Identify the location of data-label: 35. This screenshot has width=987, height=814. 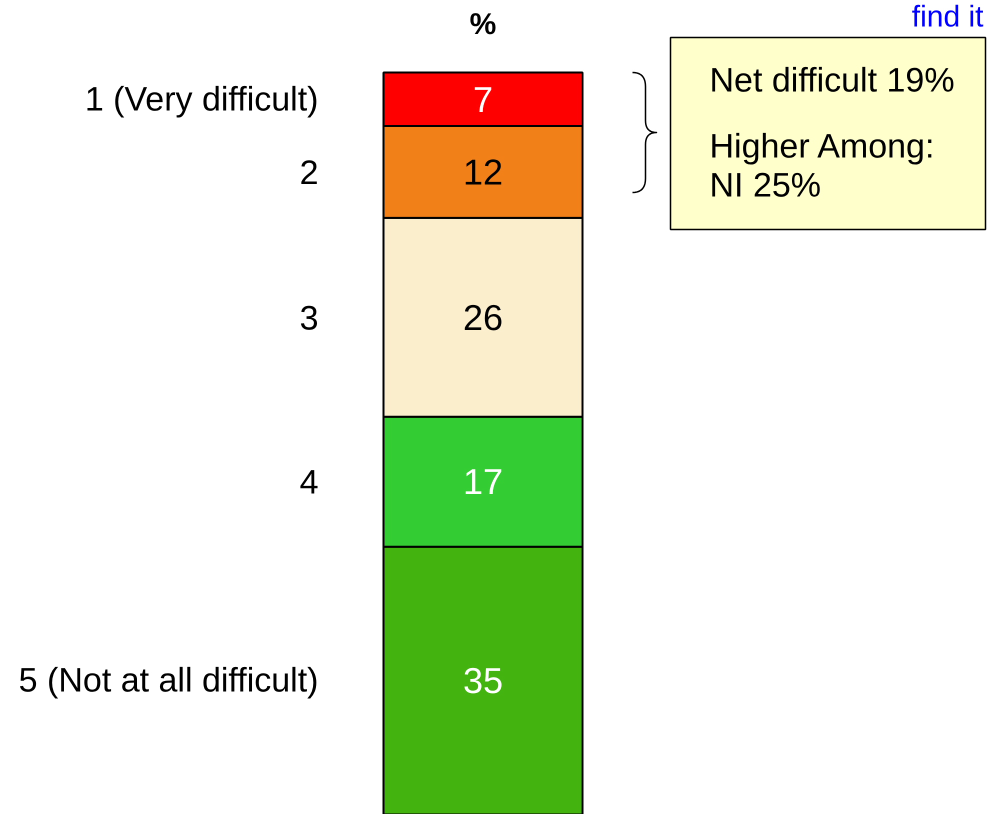
(483, 681).